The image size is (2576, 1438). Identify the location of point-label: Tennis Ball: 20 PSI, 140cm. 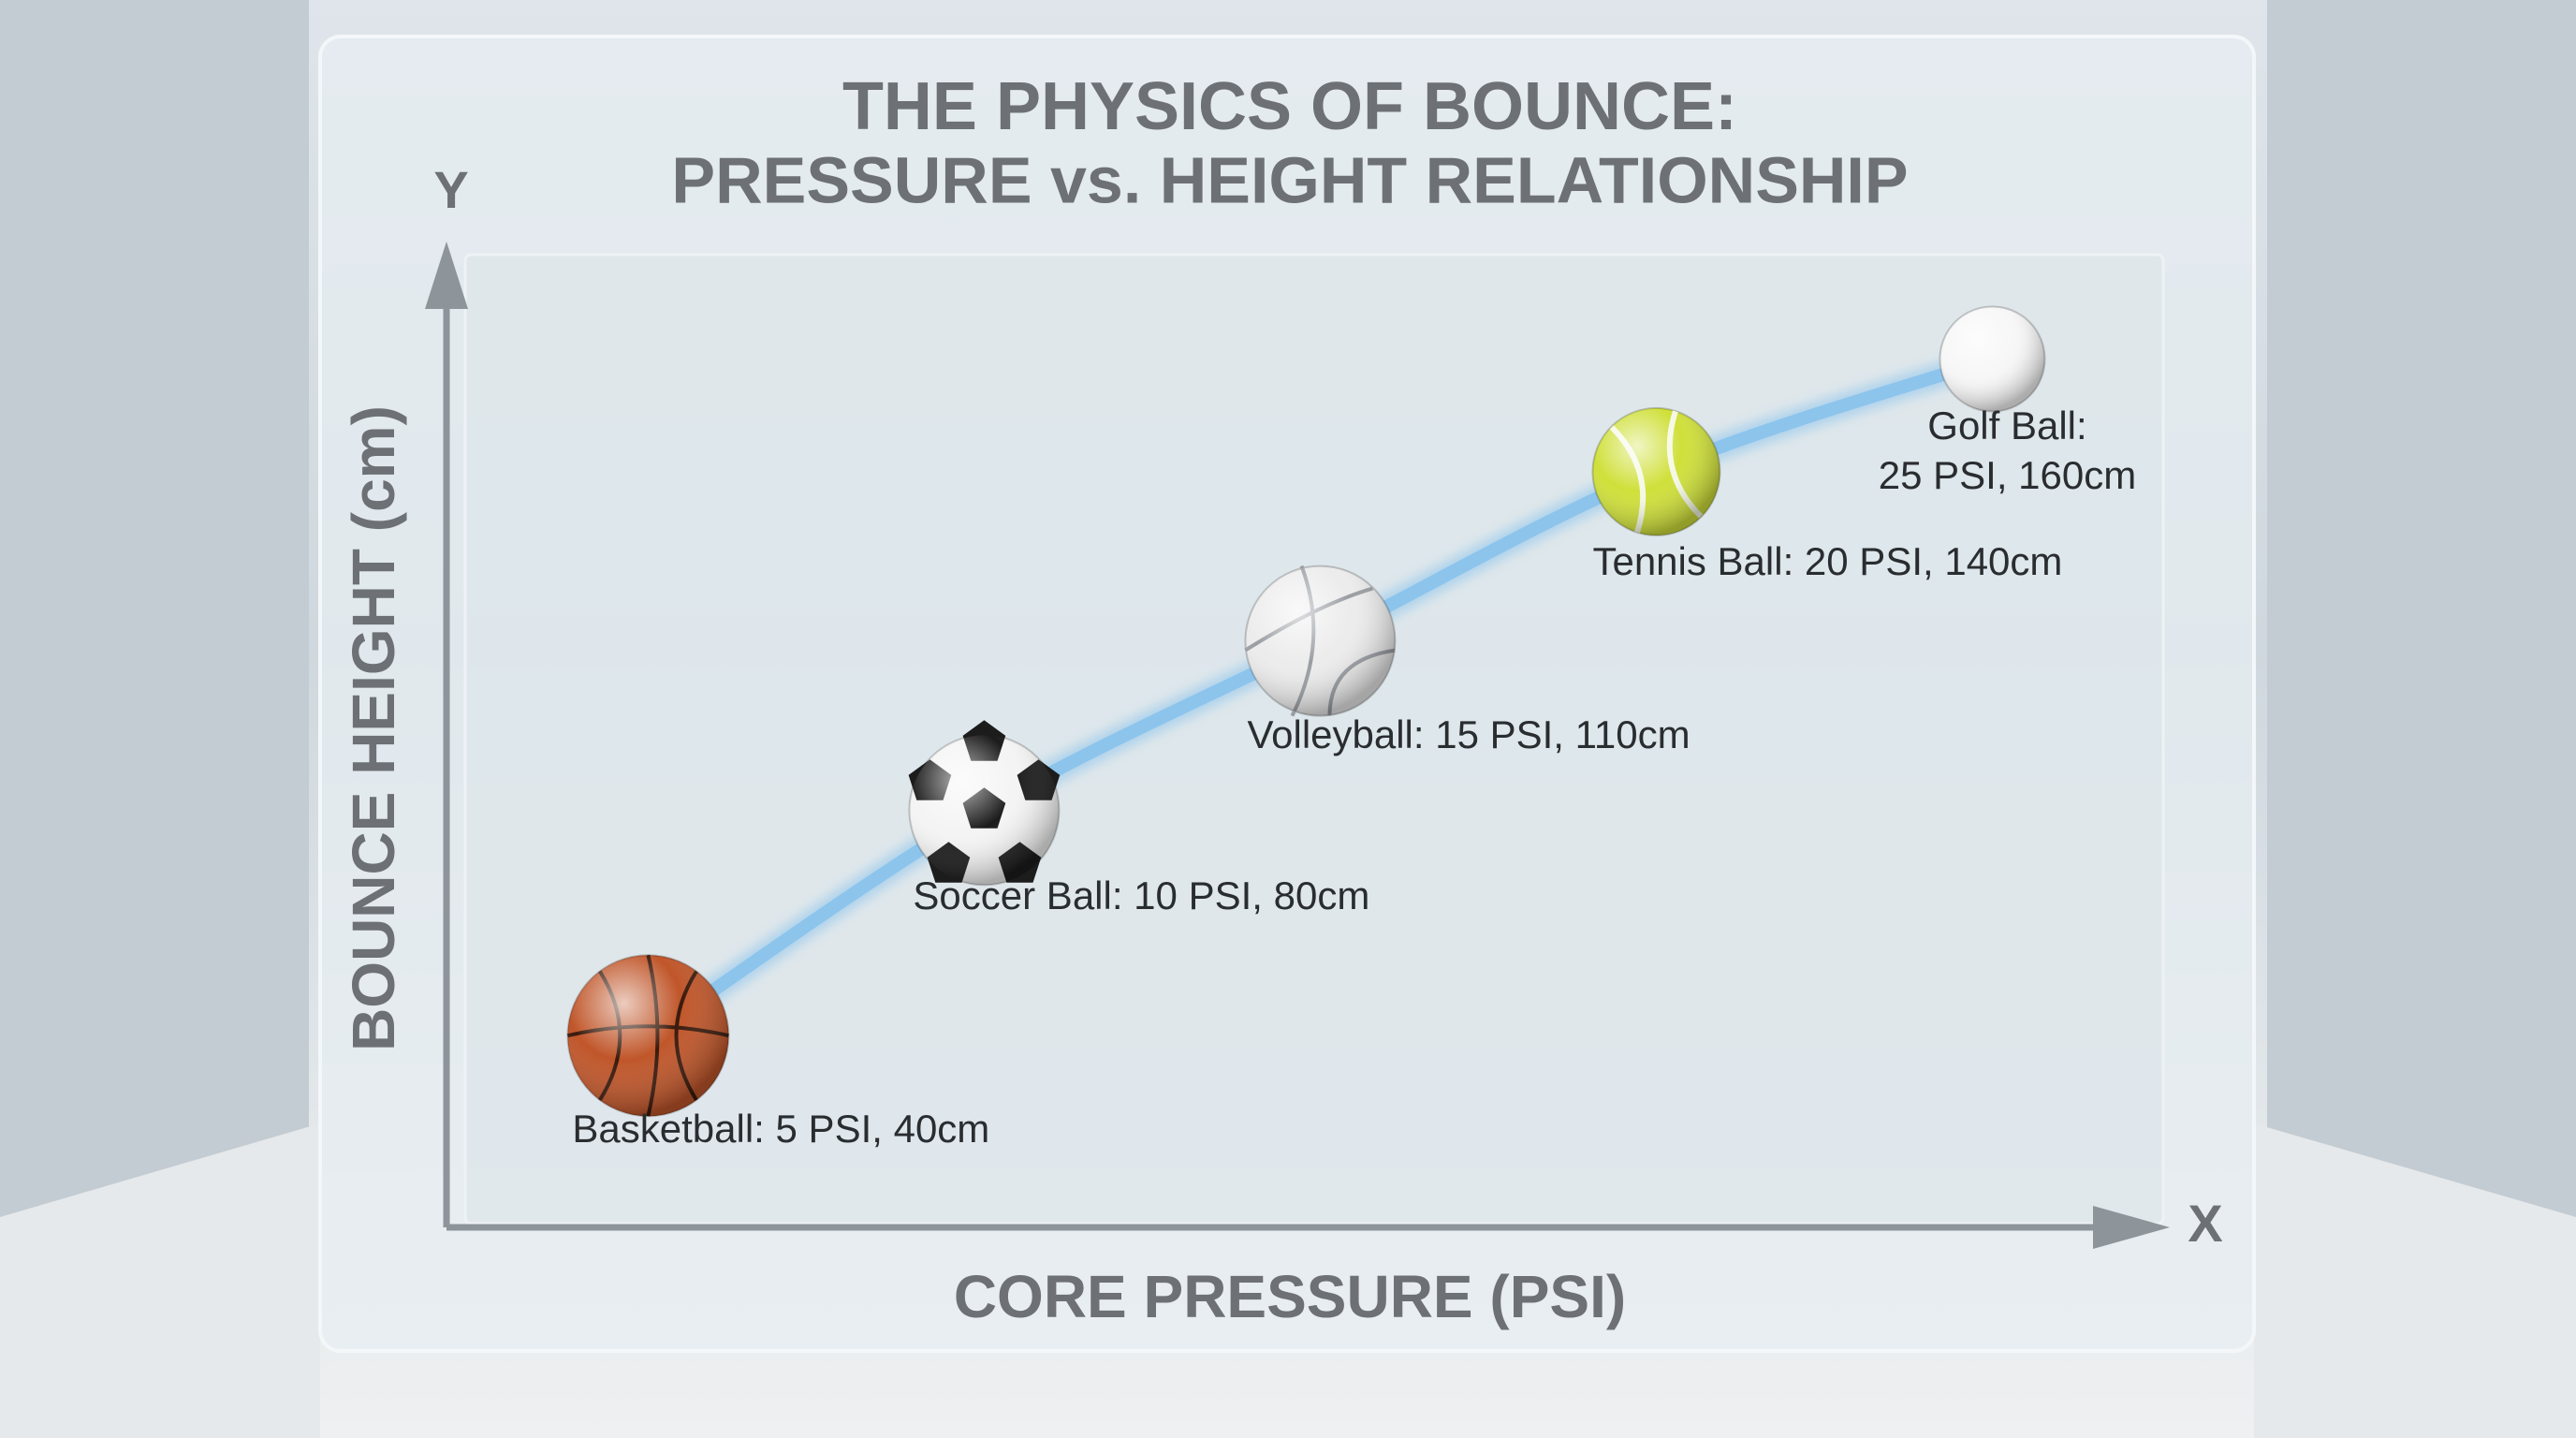
(1827, 560).